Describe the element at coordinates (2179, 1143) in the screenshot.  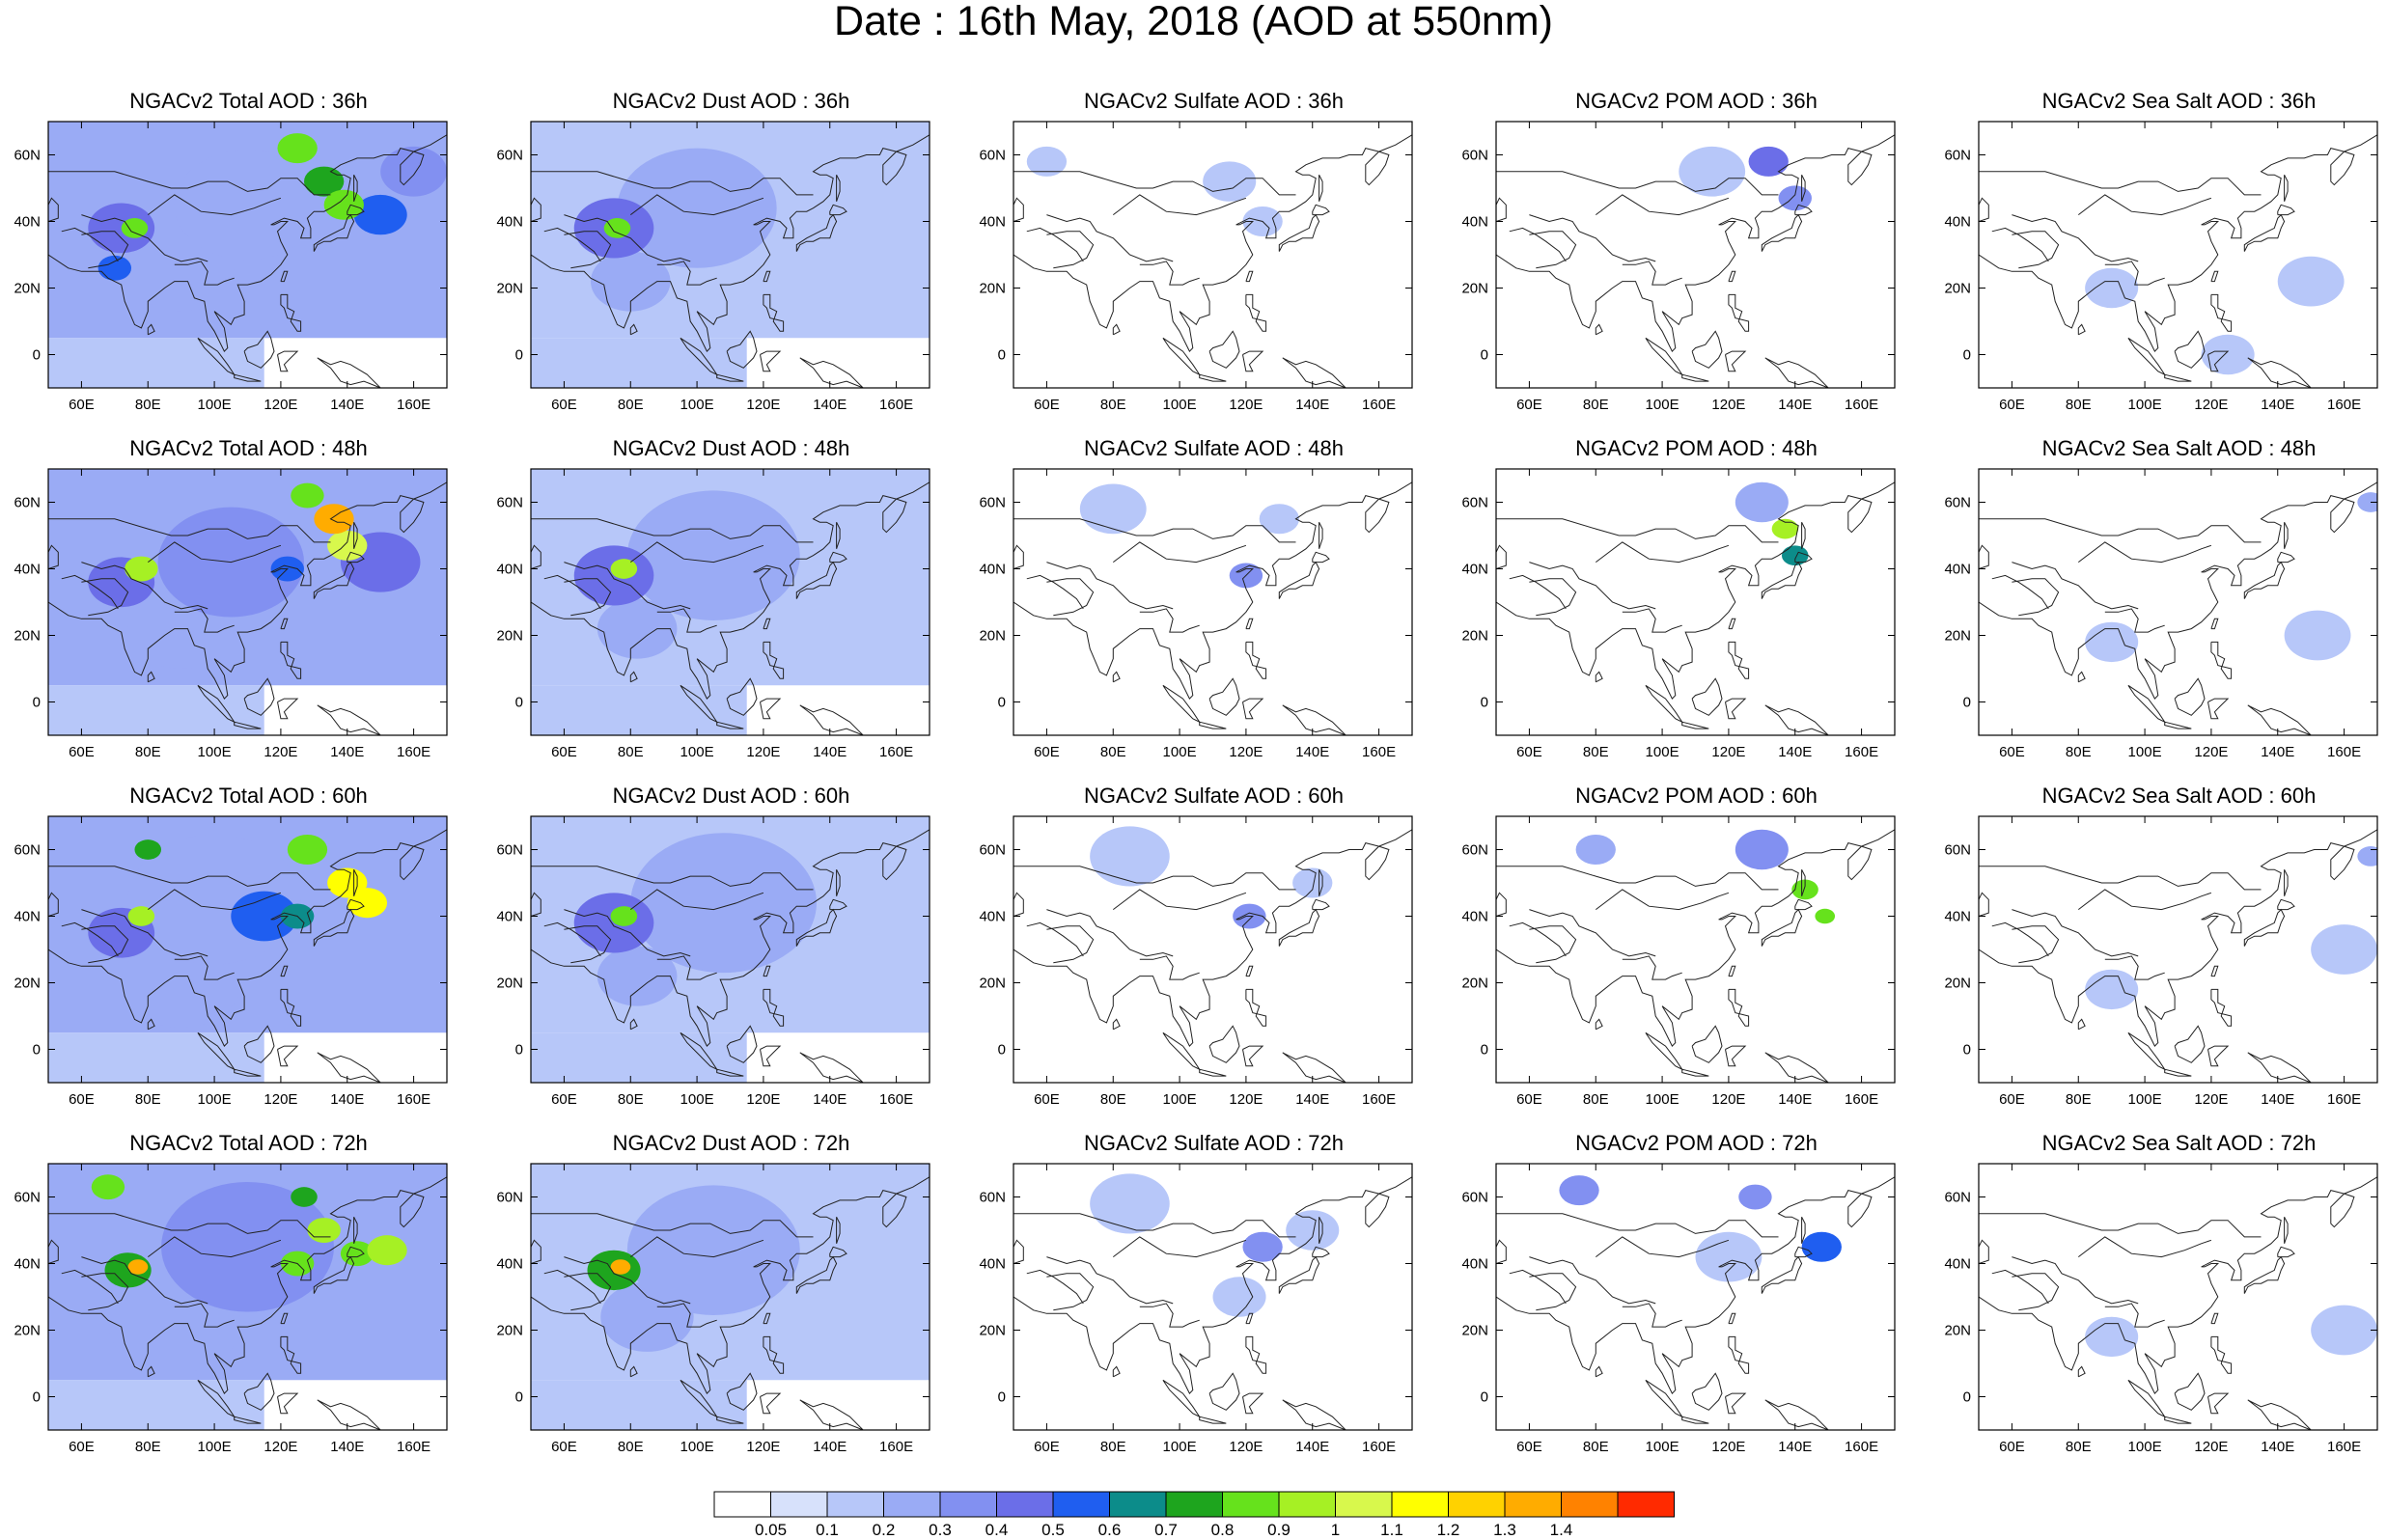
I see `panel-title: NGACv2 Sea Salt AOD : 72h` at that location.